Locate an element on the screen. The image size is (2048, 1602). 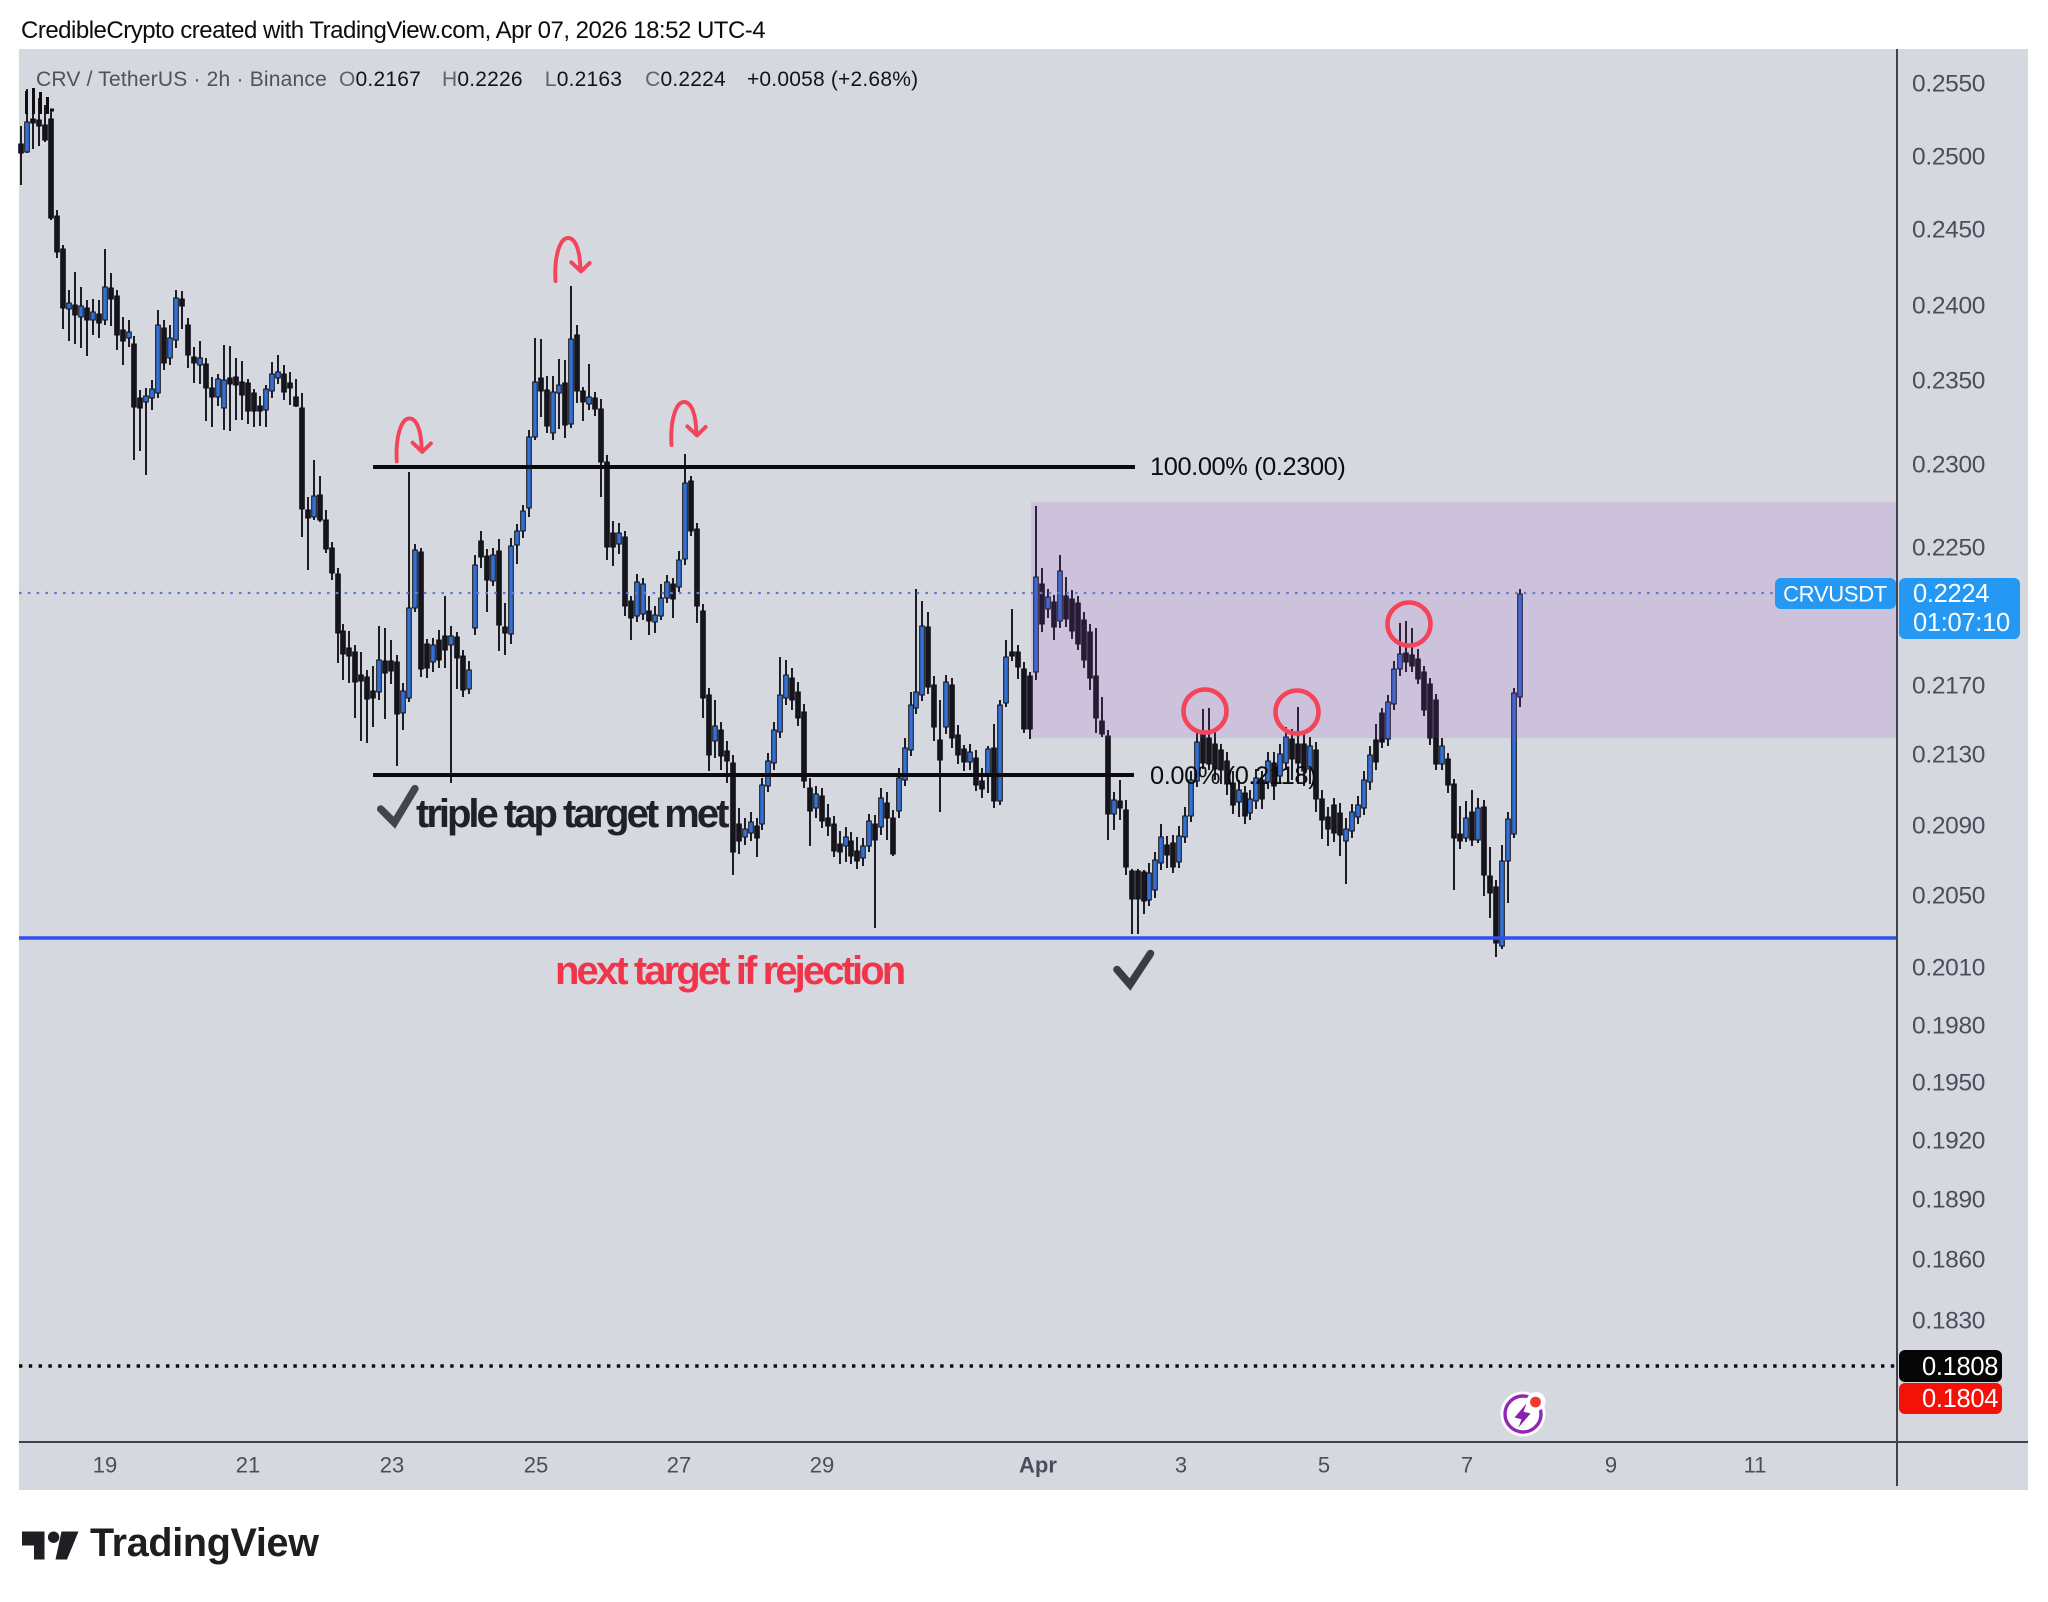
svg-text: 29 is located at coordinates (822, 1465).